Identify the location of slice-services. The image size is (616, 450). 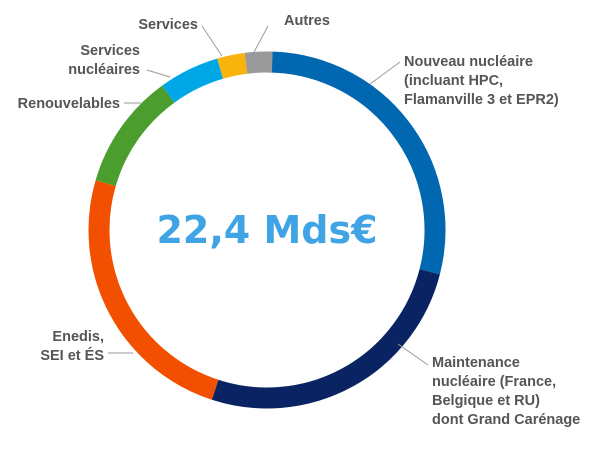
(232, 65).